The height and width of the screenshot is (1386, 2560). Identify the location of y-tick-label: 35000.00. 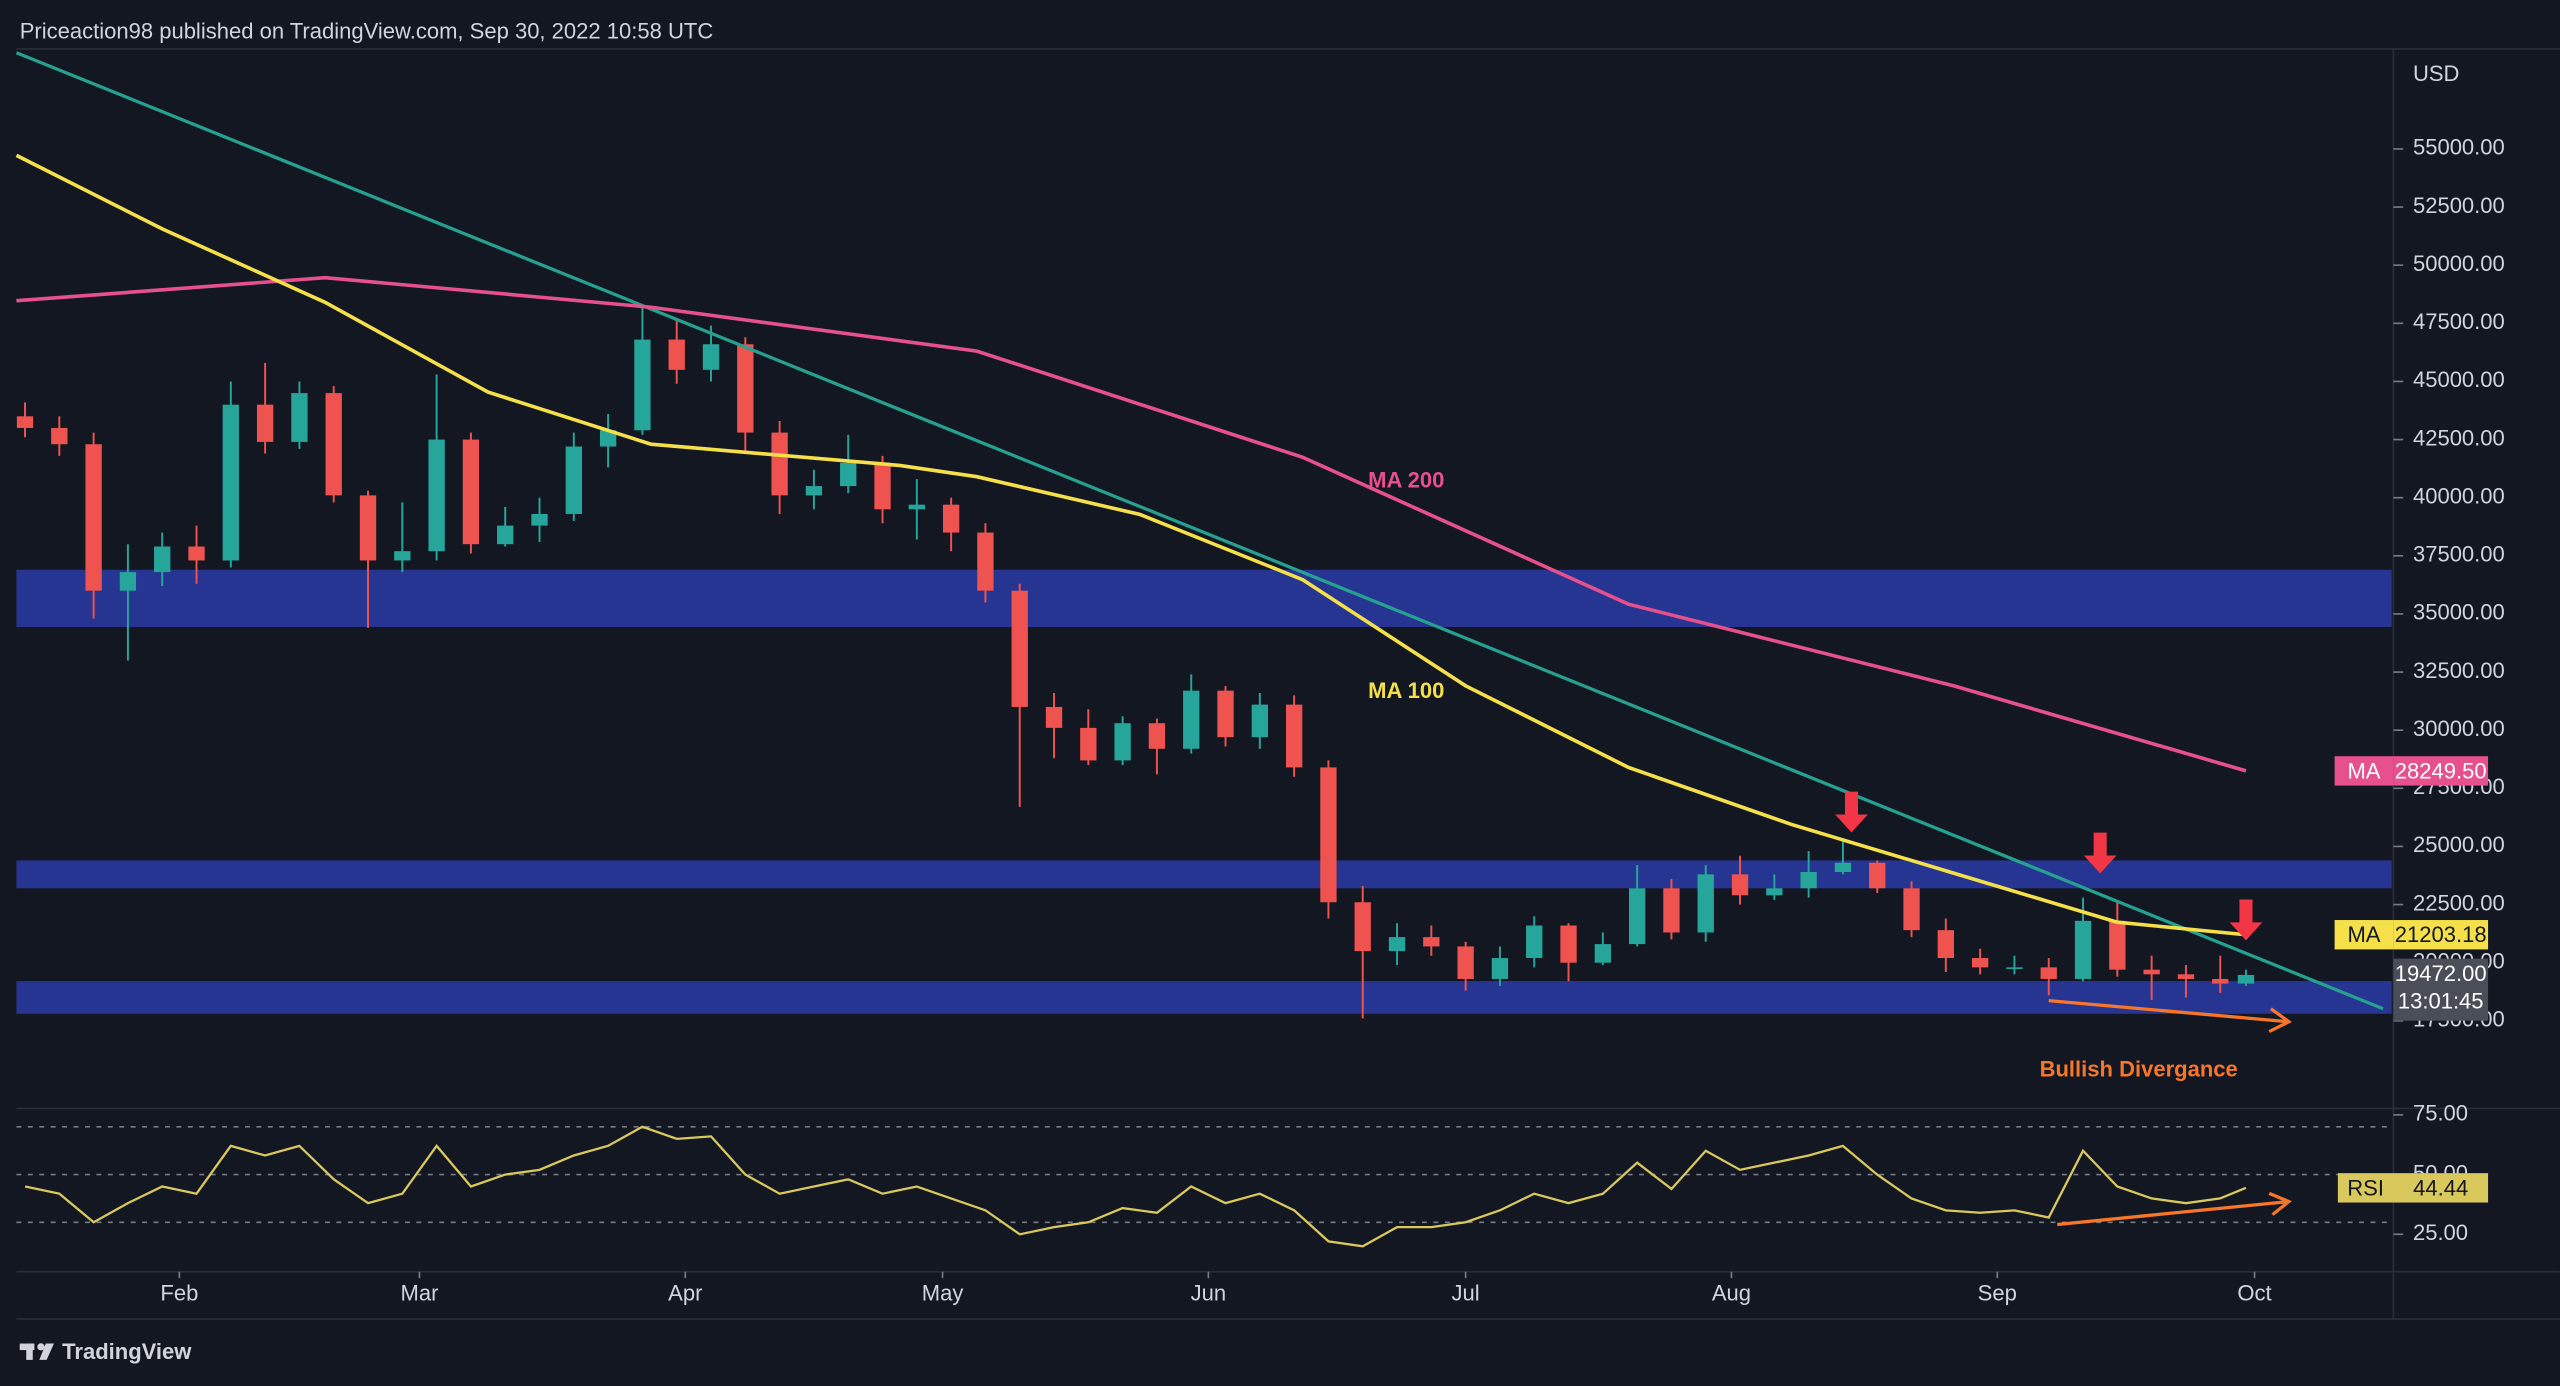
(2459, 612).